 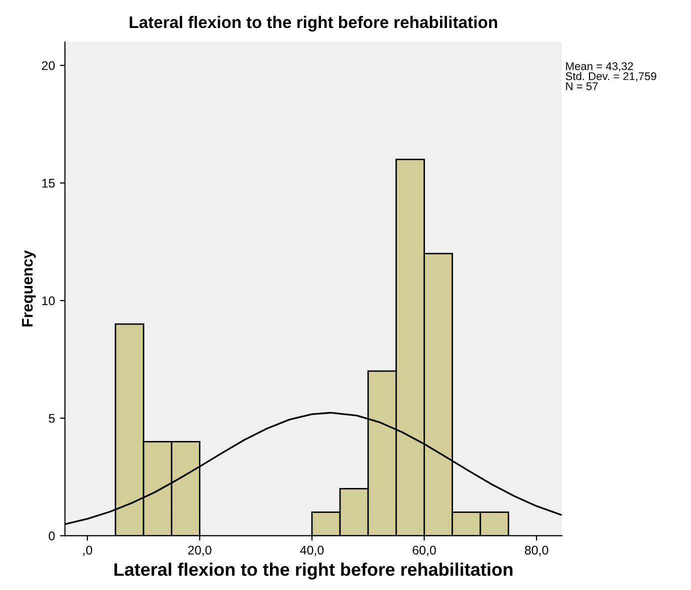 What do you see at coordinates (87, 551) in the screenshot?
I see `x-tick-label: ,0` at bounding box center [87, 551].